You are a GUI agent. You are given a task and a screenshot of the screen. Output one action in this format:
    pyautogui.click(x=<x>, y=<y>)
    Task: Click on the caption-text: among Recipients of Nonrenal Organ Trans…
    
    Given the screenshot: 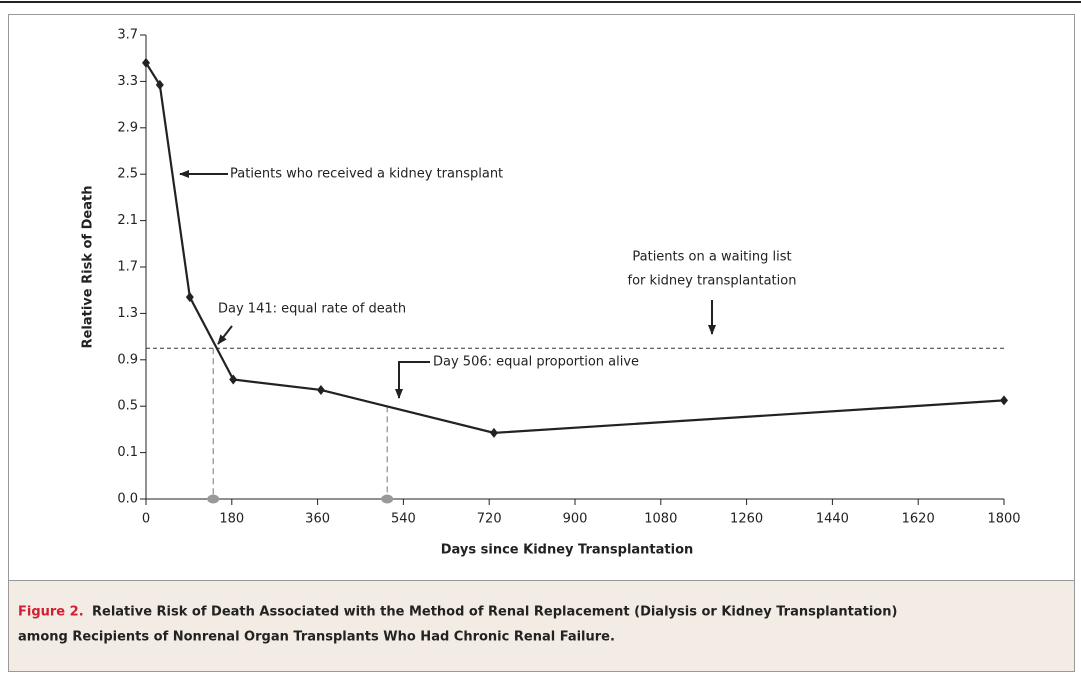 What is the action you would take?
    pyautogui.click(x=316, y=637)
    